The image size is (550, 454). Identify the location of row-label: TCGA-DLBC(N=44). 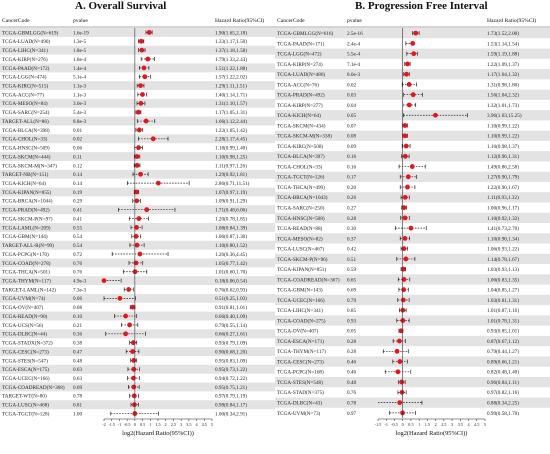
(24, 334).